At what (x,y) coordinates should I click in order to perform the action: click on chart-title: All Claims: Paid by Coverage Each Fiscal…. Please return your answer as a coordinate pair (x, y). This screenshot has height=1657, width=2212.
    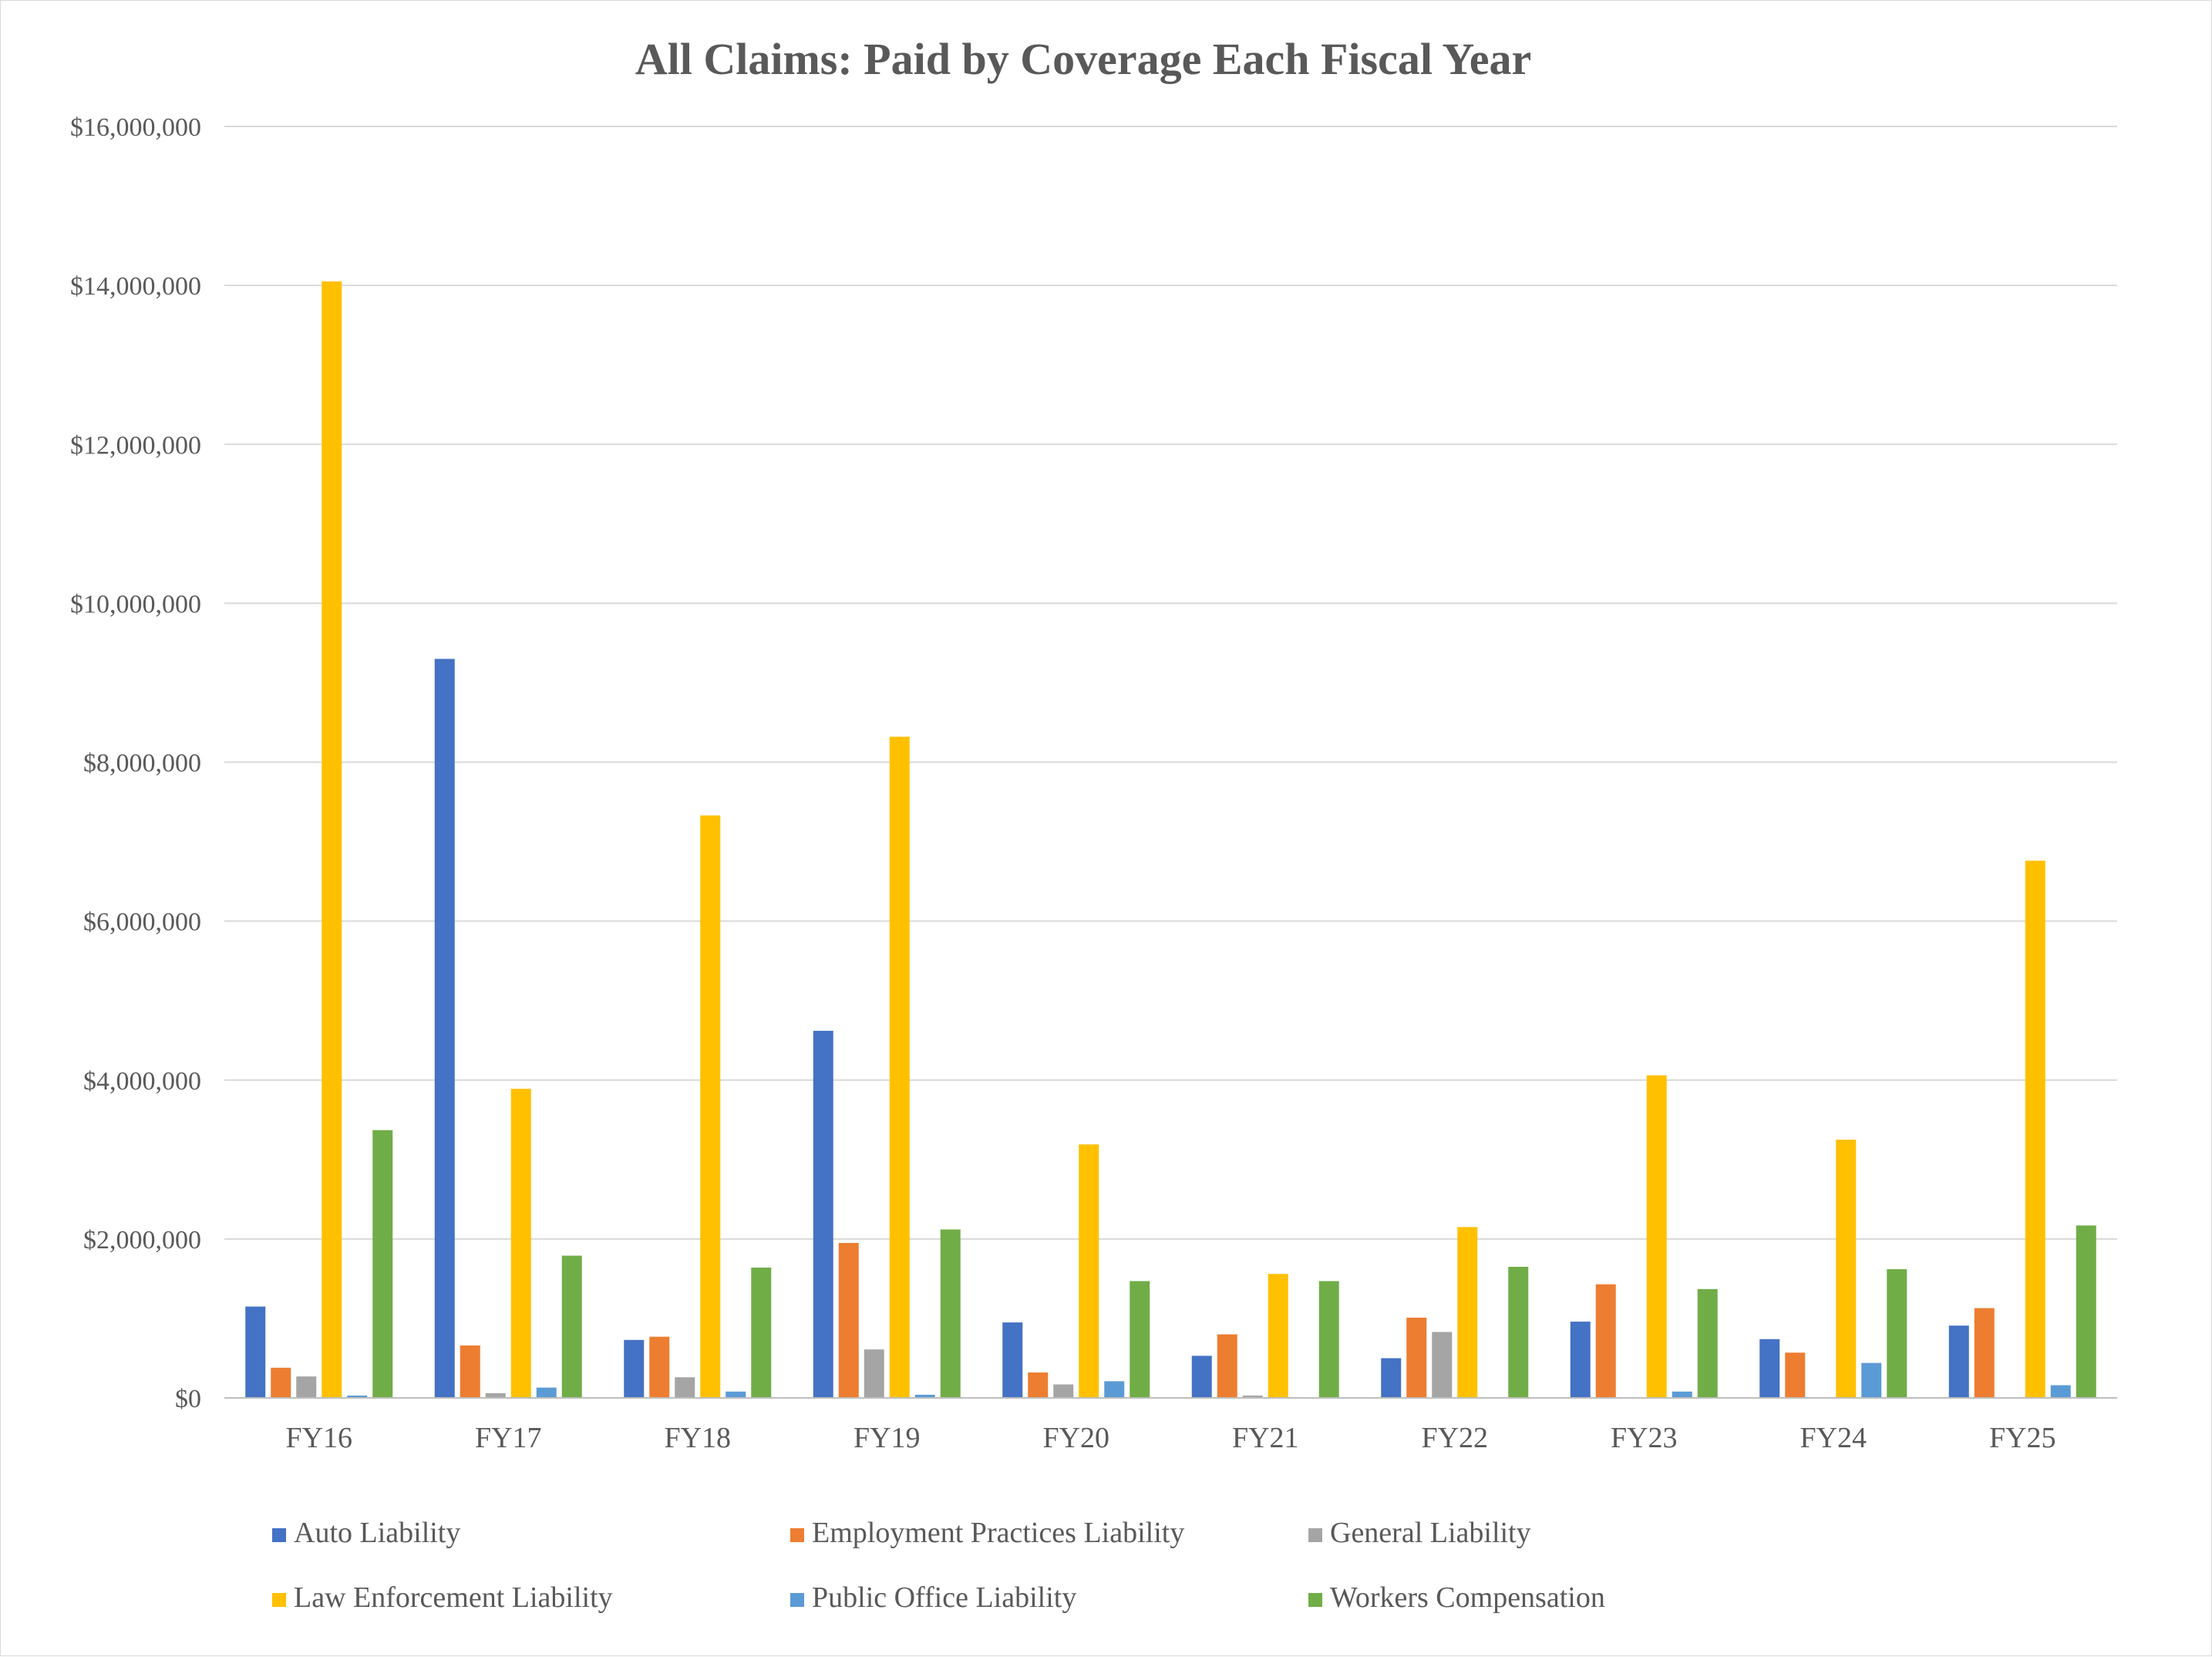
    Looking at the image, I should click on (1083, 59).